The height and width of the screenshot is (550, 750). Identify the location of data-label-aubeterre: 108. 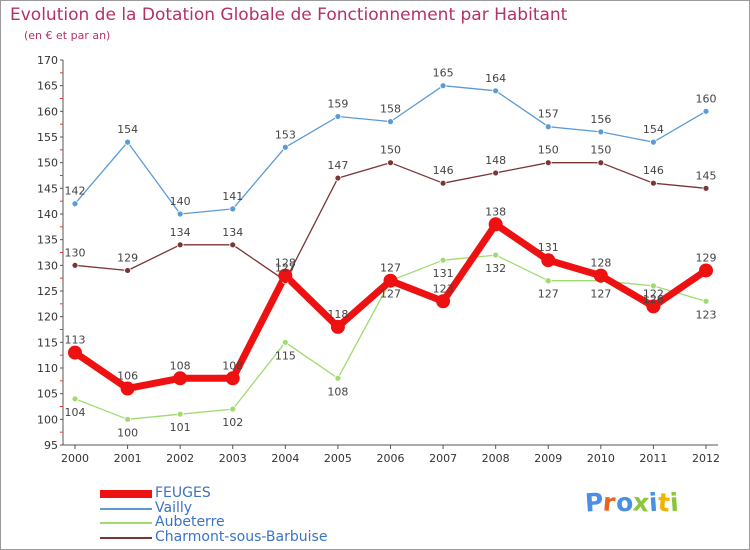
(337, 391).